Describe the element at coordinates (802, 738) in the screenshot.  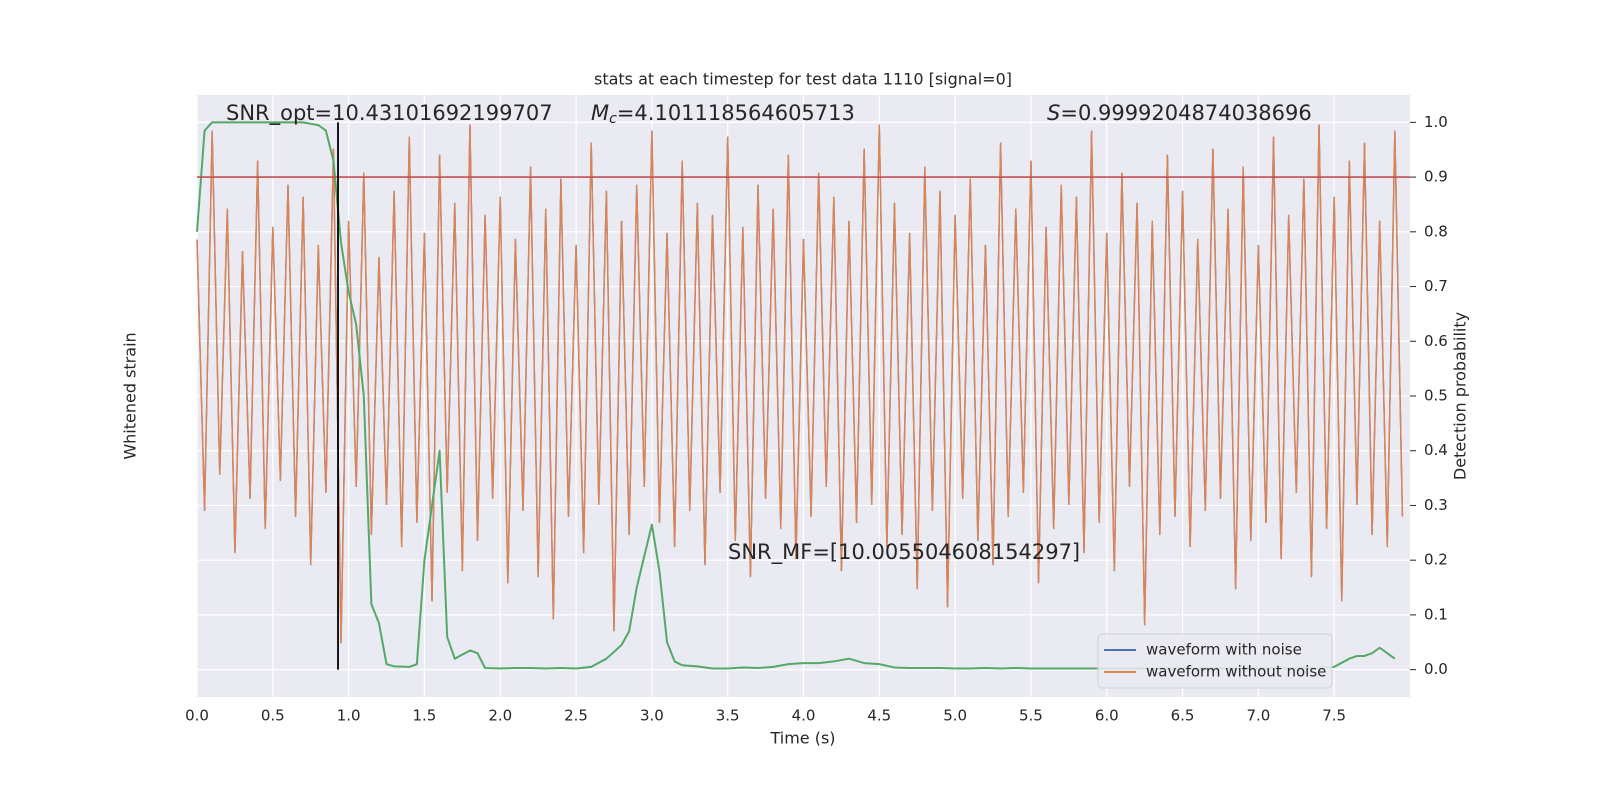
I see `x-axis-label: Time (s)` at that location.